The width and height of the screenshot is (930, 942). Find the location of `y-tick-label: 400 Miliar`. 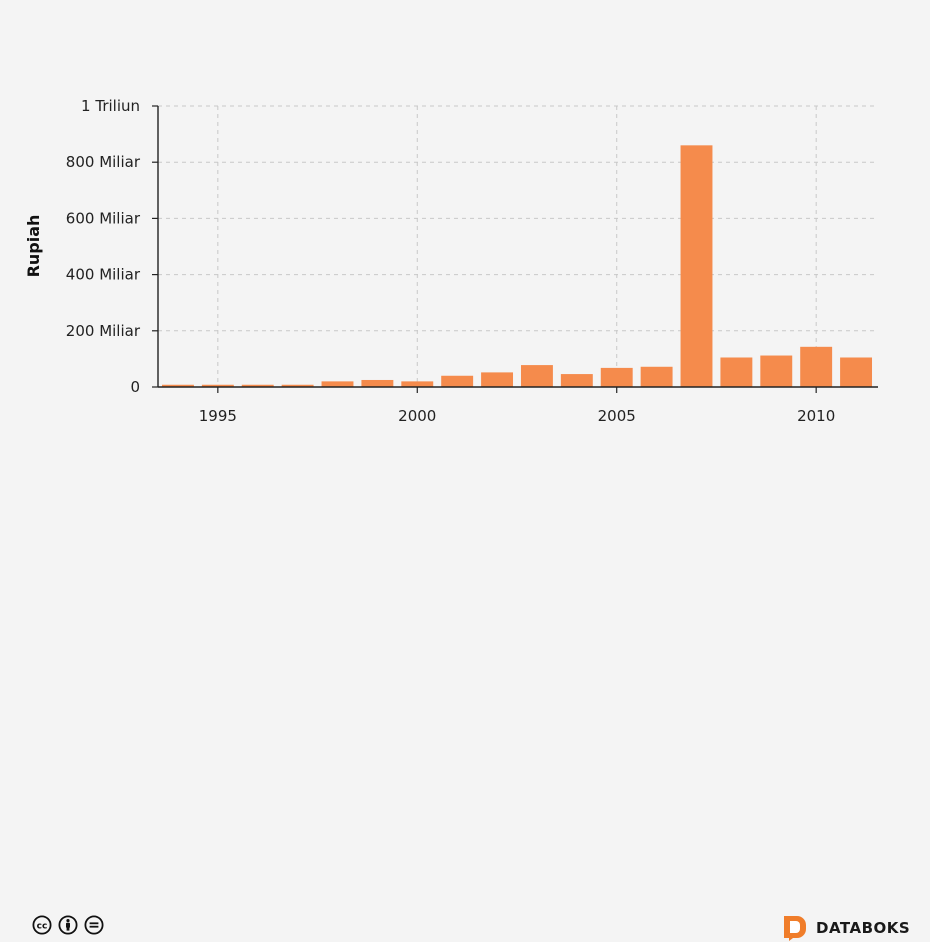

y-tick-label: 400 Miliar is located at coordinates (103, 275).